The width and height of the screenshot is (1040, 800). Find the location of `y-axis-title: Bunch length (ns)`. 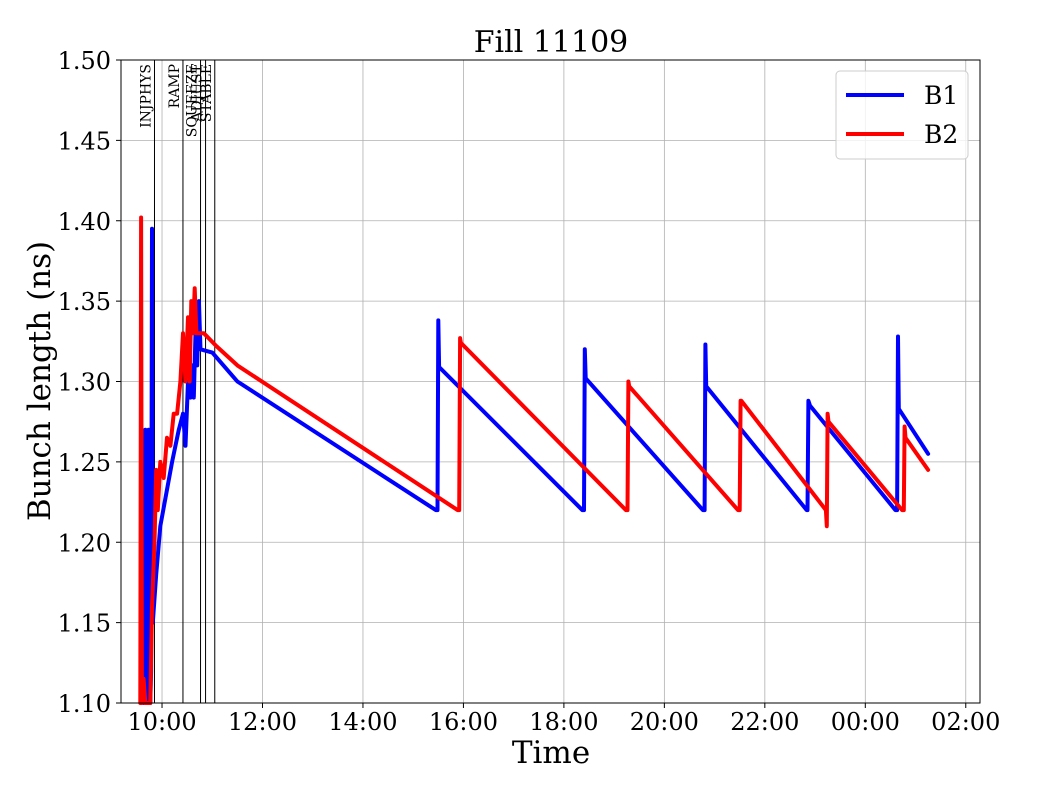

y-axis-title: Bunch length (ns) is located at coordinates (40, 381).